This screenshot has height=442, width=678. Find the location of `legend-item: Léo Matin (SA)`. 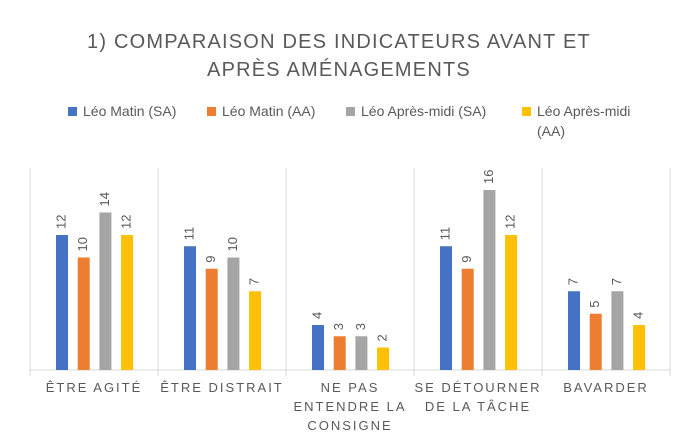

legend-item: Léo Matin (SA) is located at coordinates (133, 111).